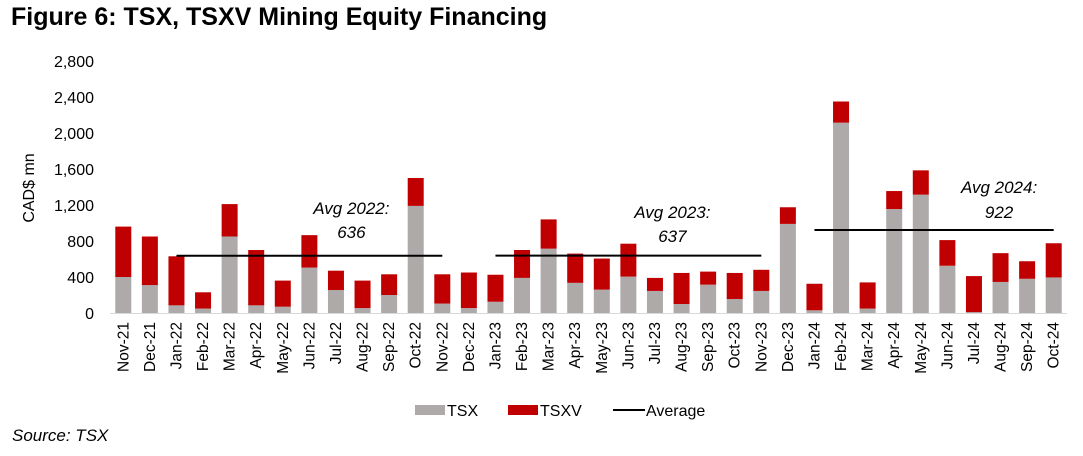 This screenshot has height=456, width=1083. Describe the element at coordinates (522, 346) in the screenshot. I see `x-tick-label: Feb-23` at that location.